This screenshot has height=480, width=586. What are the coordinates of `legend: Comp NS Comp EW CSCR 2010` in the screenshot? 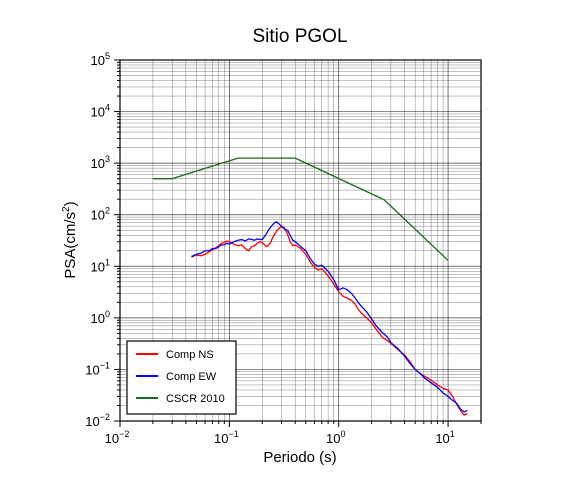 It's located at (181, 377).